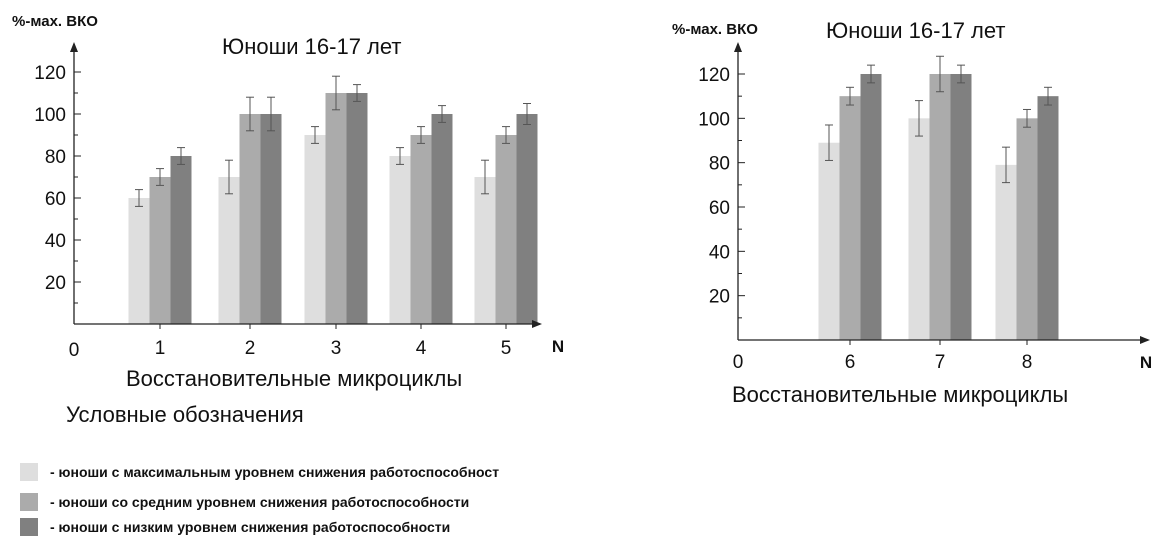 The height and width of the screenshot is (541, 1160). I want to click on x-tick-label-6: 6, so click(850, 362).